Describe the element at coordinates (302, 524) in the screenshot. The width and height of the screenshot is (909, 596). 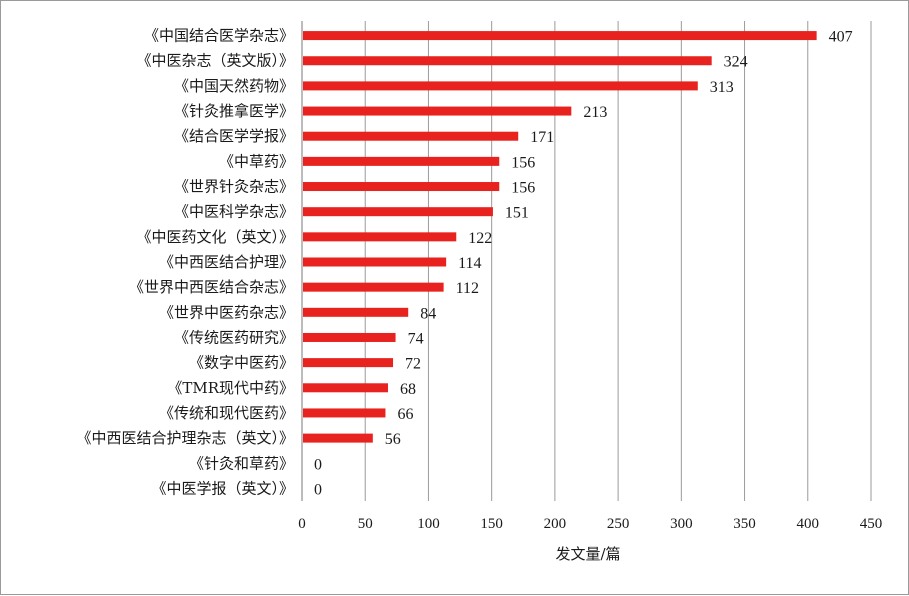
I see `x-tick-label: 0` at that location.